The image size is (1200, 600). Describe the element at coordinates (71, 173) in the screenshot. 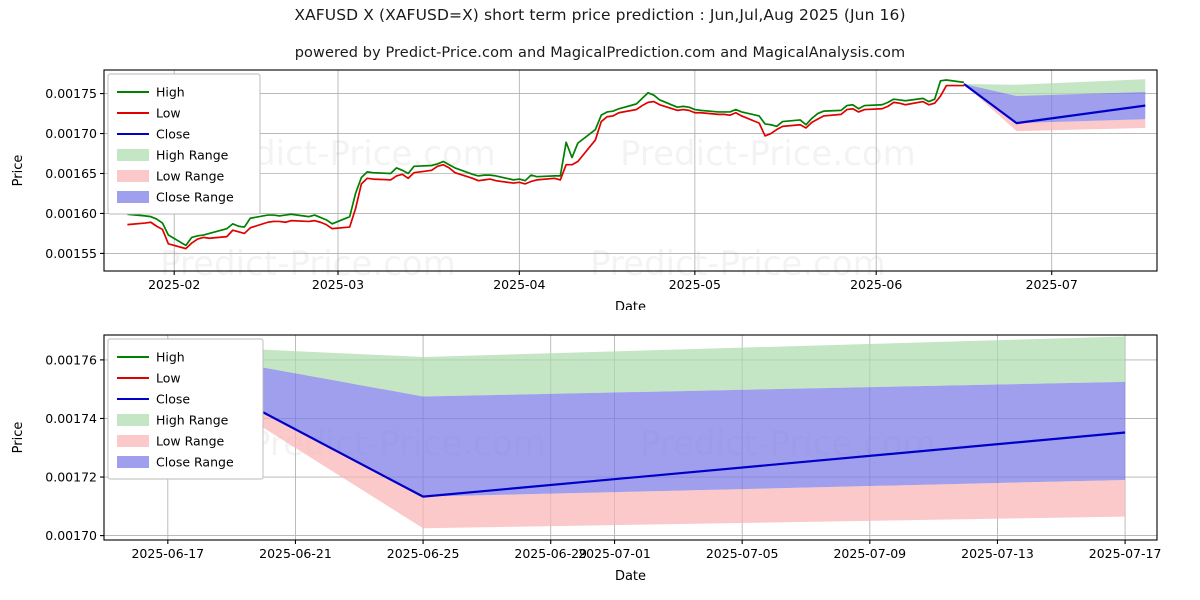

I see `y-tick-label: 0.00165` at that location.